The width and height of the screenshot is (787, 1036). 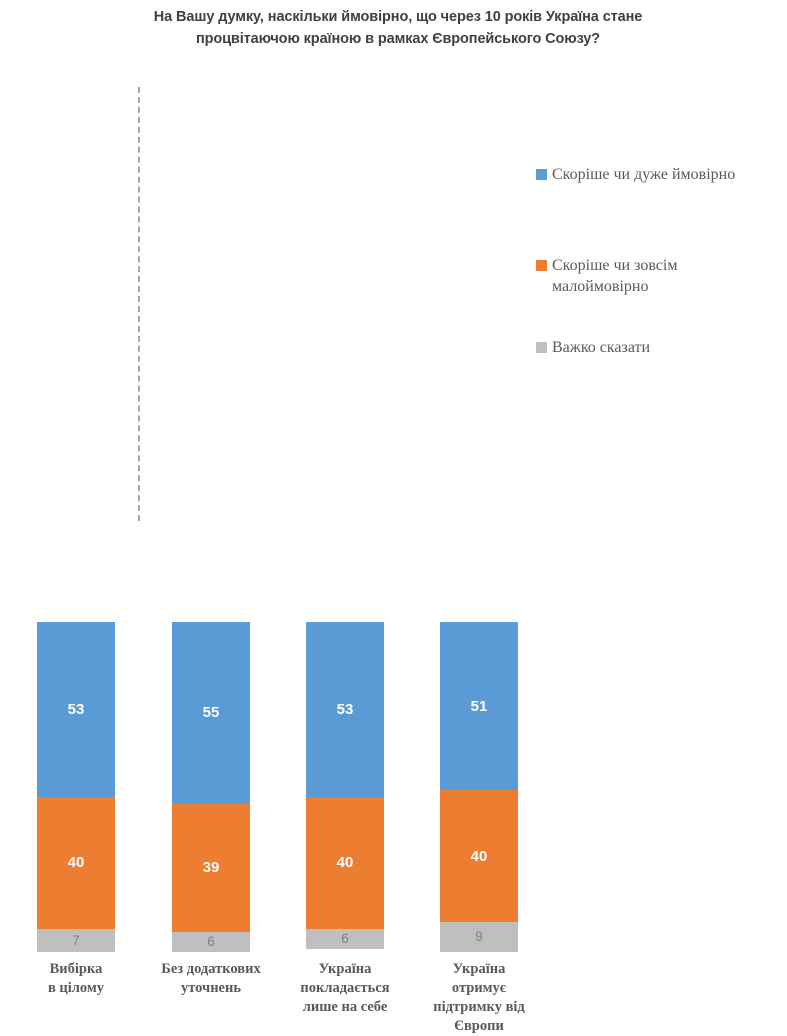 I want to click on category-label-line: отримує, so click(x=479, y=988).